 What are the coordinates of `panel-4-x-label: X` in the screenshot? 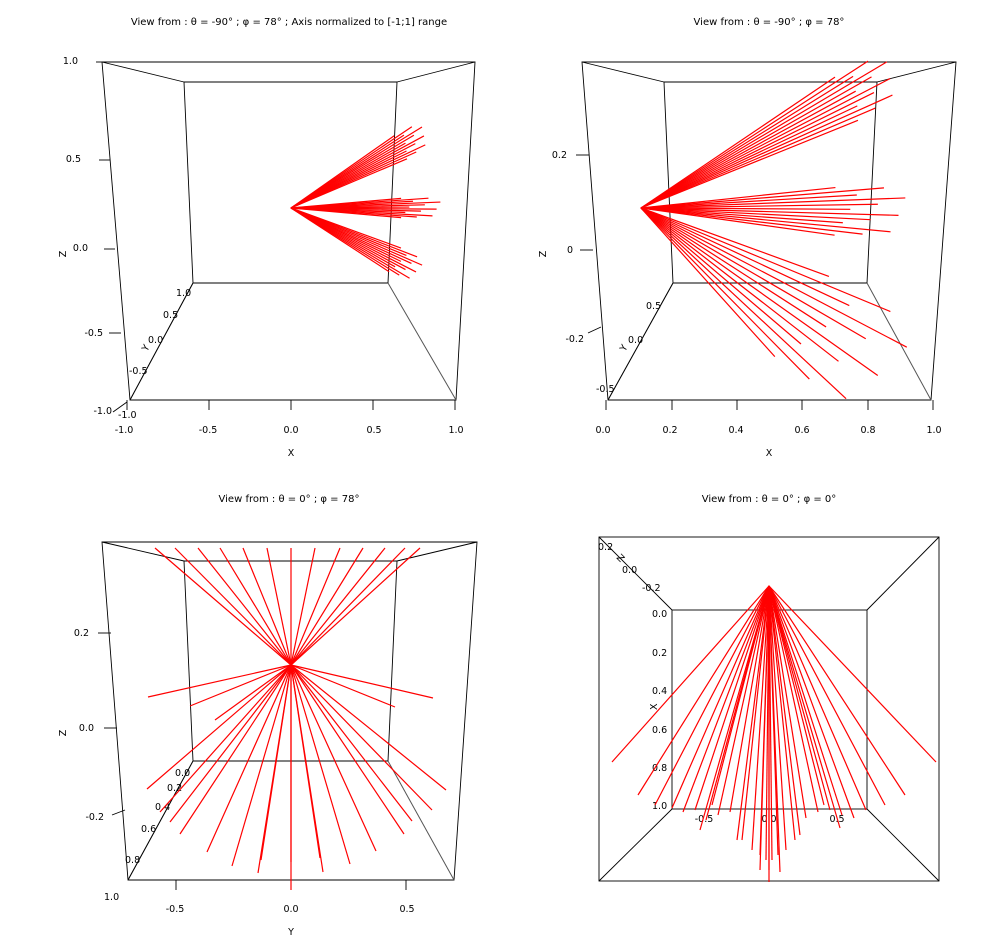 It's located at (654, 706).